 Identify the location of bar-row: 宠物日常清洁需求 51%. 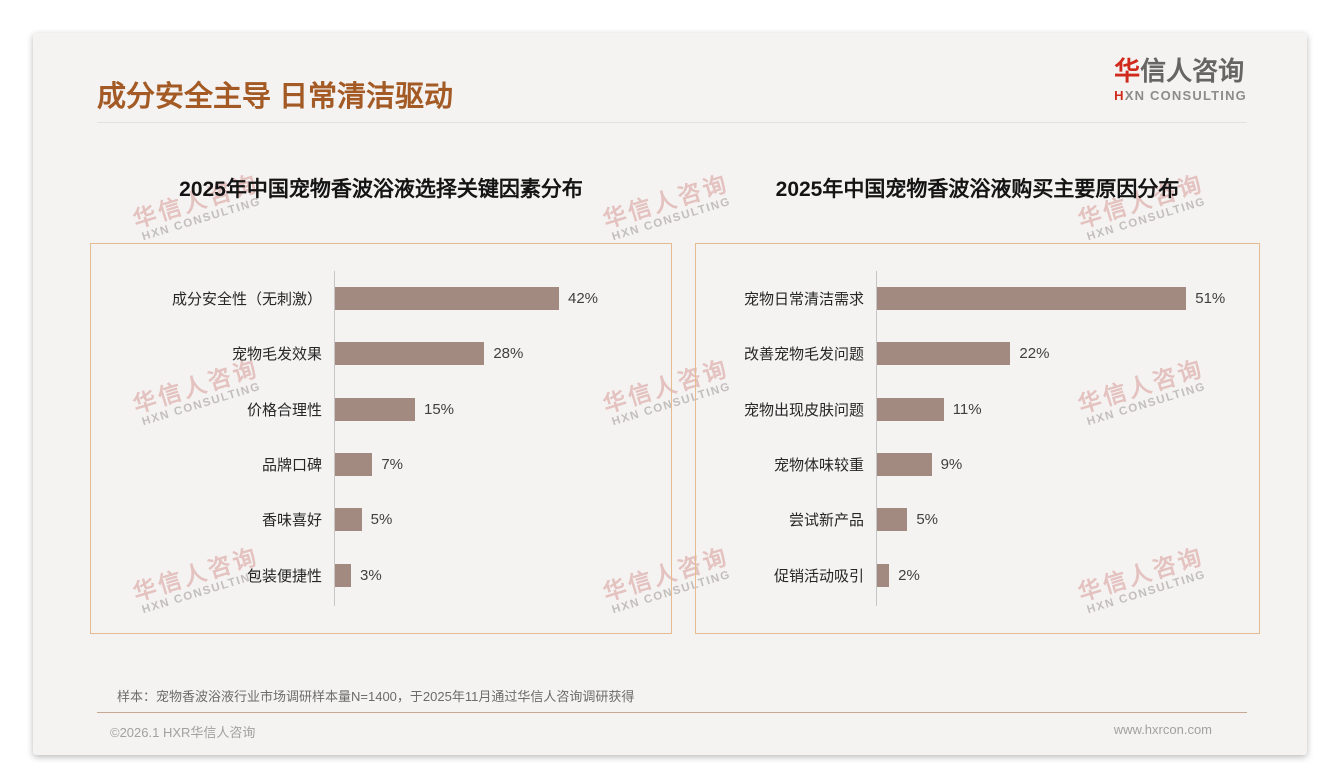
(977, 298).